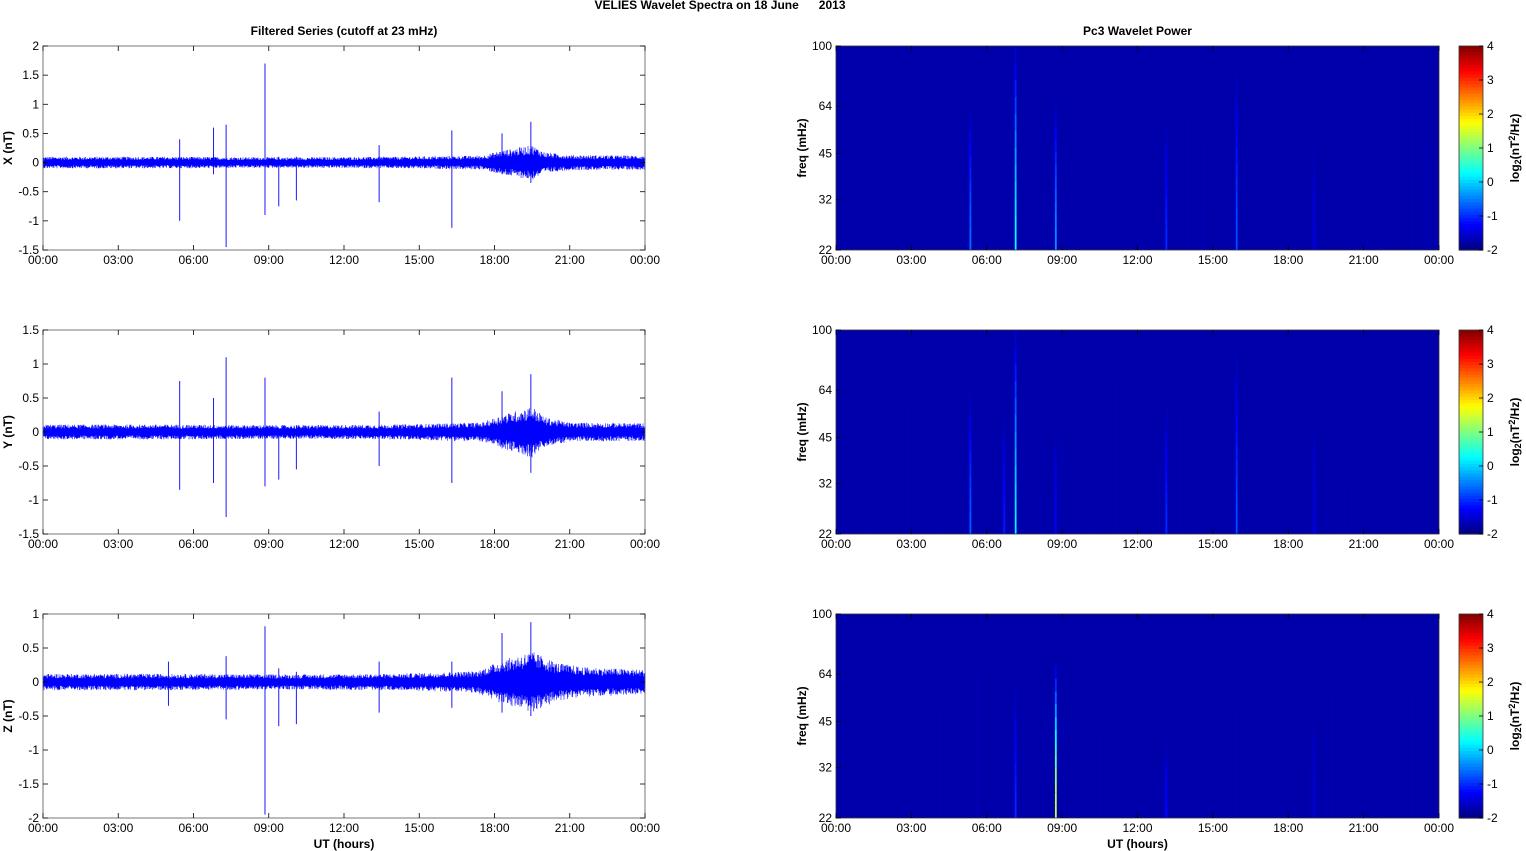  I want to click on colorbar-label: log2(nT2/Hz), so click(1515, 716).